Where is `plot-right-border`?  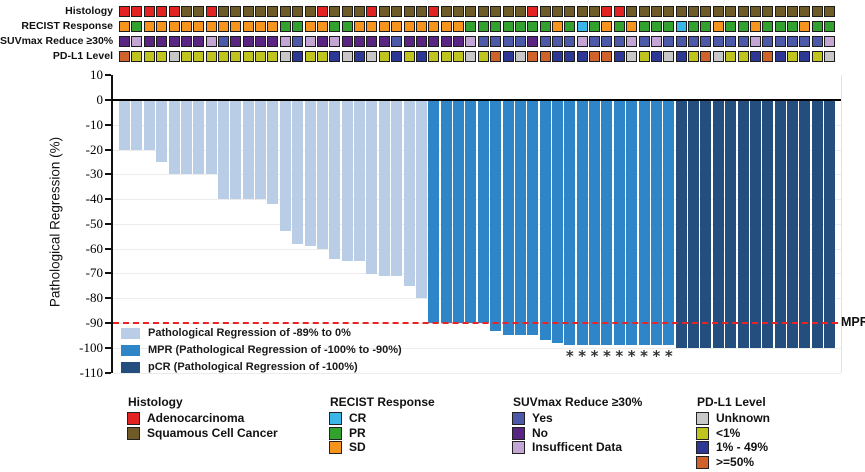
plot-right-border is located at coordinates (841, 224).